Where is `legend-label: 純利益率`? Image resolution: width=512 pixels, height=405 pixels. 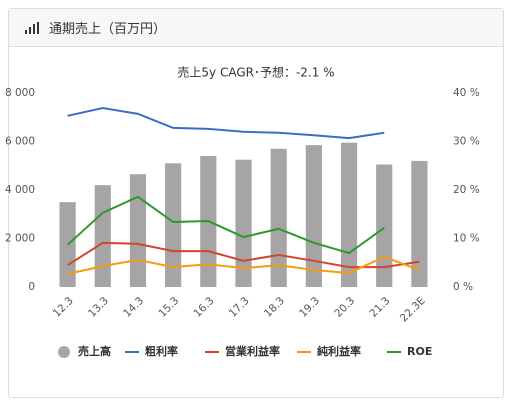 legend-label: 純利益率 is located at coordinates (339, 351).